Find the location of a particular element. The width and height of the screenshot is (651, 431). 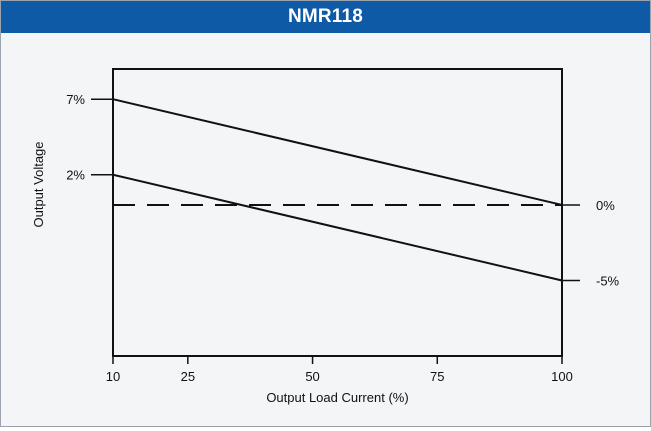

x-tick-label-75: 75 is located at coordinates (437, 376).